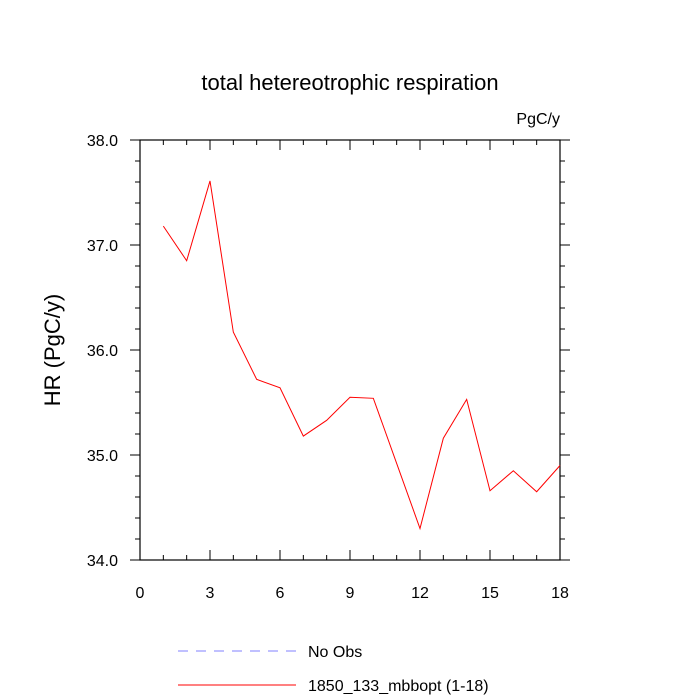 This screenshot has height=700, width=700. I want to click on x-tick-label: 3, so click(210, 593).